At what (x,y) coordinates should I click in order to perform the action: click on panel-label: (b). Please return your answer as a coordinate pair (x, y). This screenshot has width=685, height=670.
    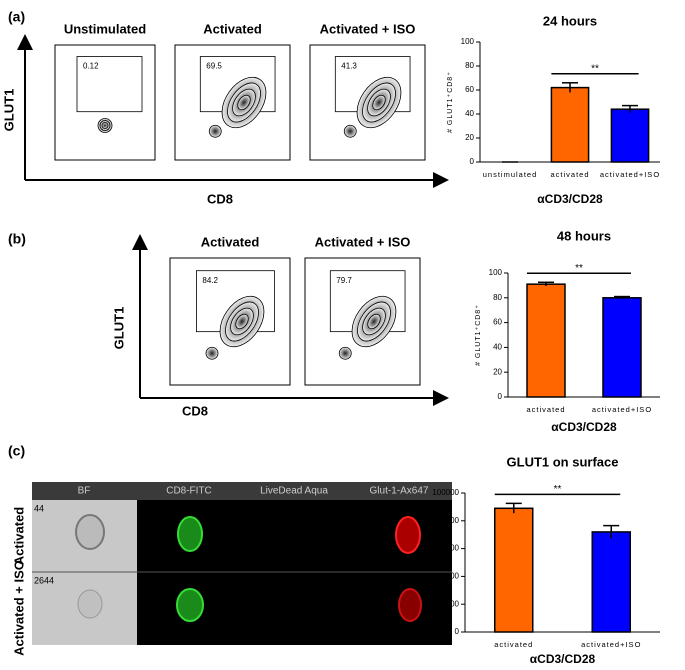
    Looking at the image, I should click on (17, 239).